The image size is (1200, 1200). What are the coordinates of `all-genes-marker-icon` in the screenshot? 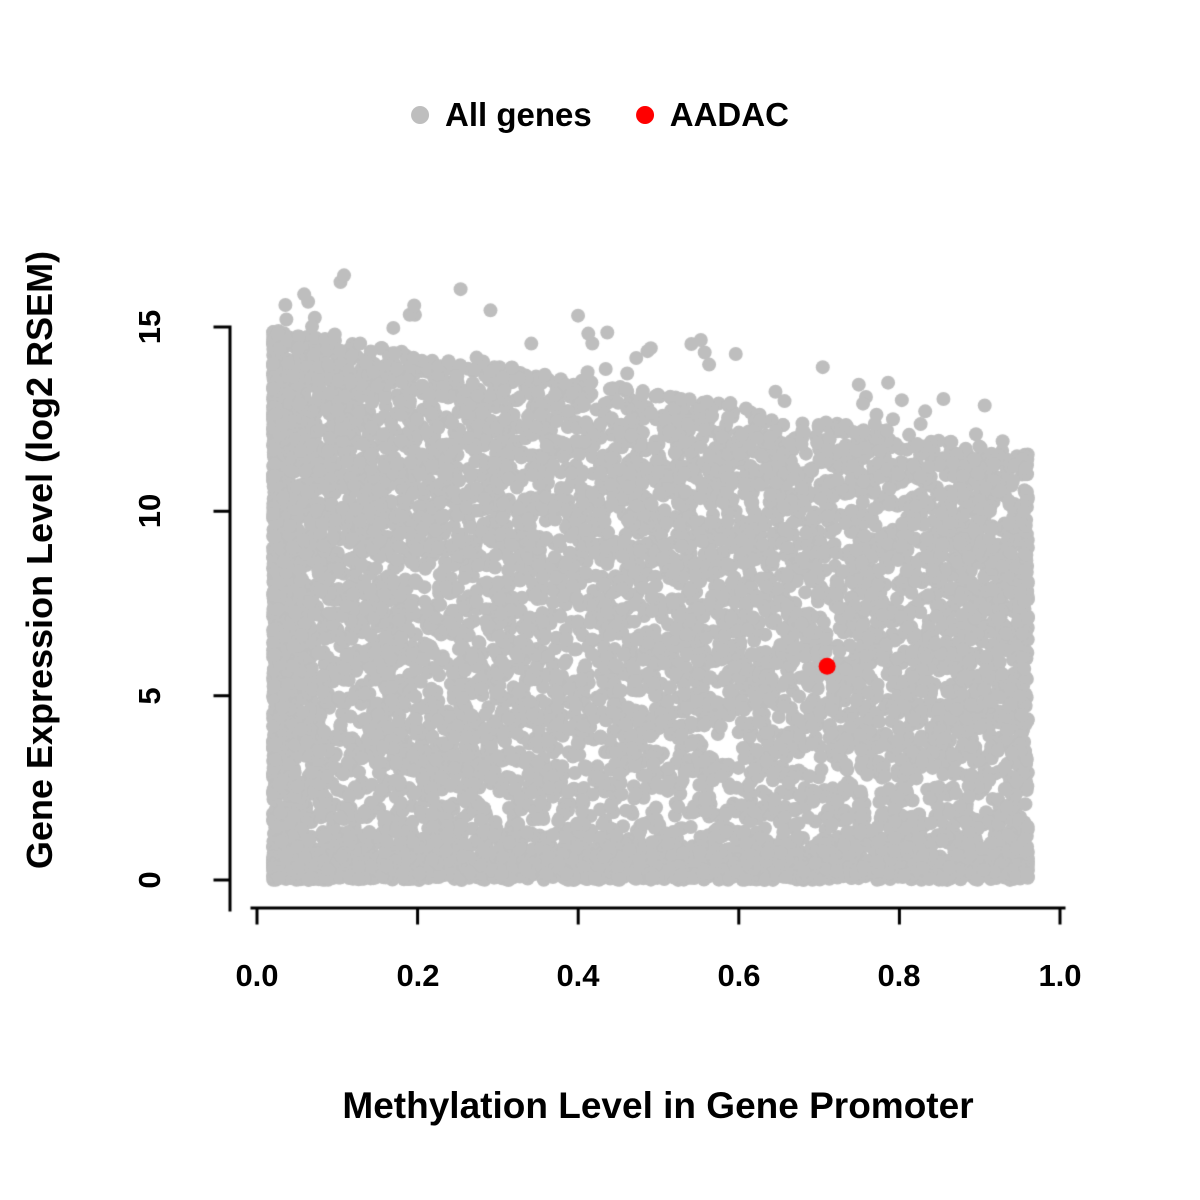 It's located at (420, 115).